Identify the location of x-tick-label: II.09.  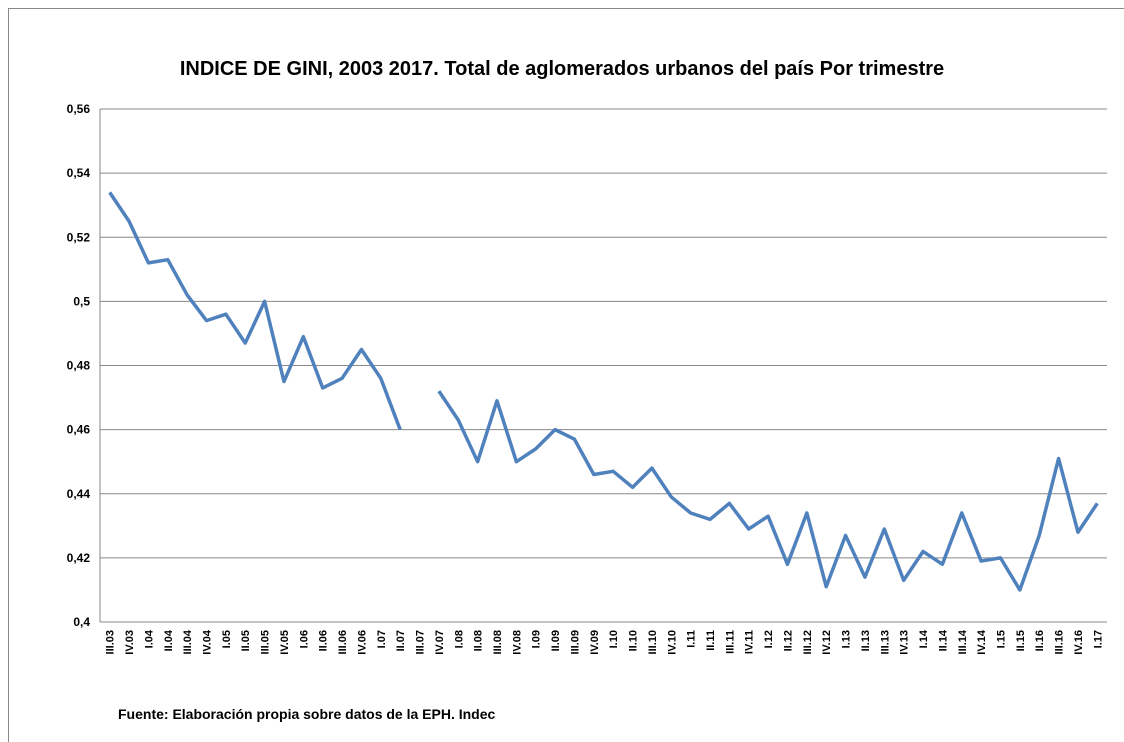
(556, 640).